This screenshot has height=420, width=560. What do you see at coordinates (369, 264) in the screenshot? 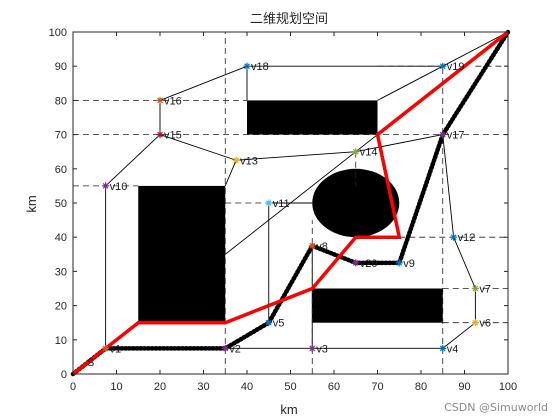
I see `vertex-label: v20` at bounding box center [369, 264].